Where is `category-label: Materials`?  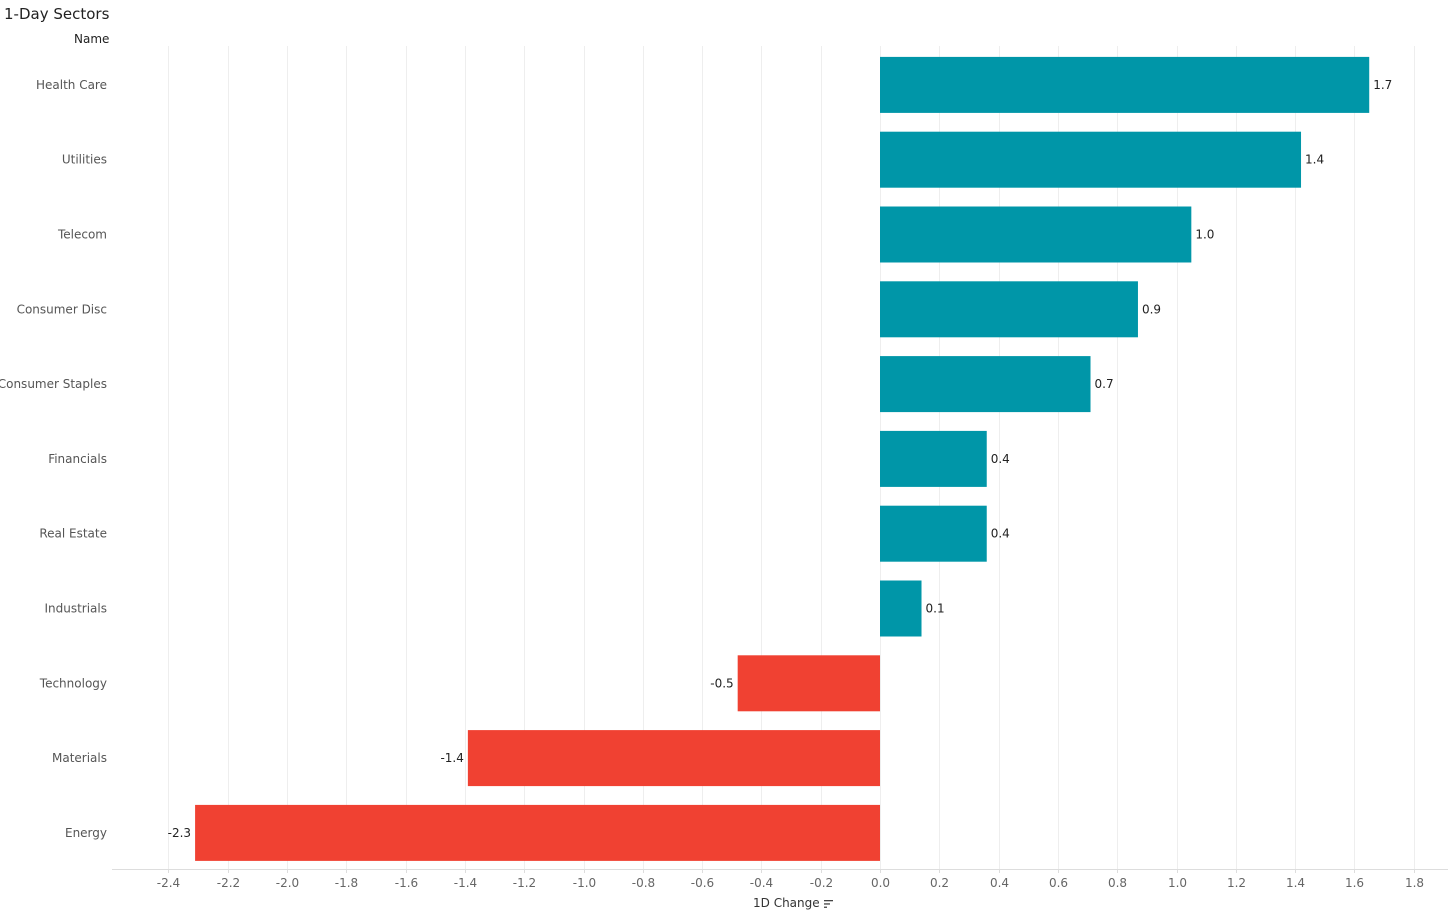
category-label: Materials is located at coordinates (79, 758).